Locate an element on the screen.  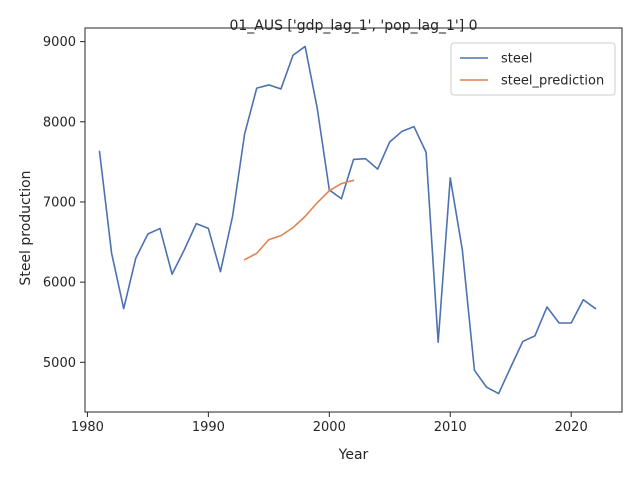
x-axis-label: Year is located at coordinates (353, 455).